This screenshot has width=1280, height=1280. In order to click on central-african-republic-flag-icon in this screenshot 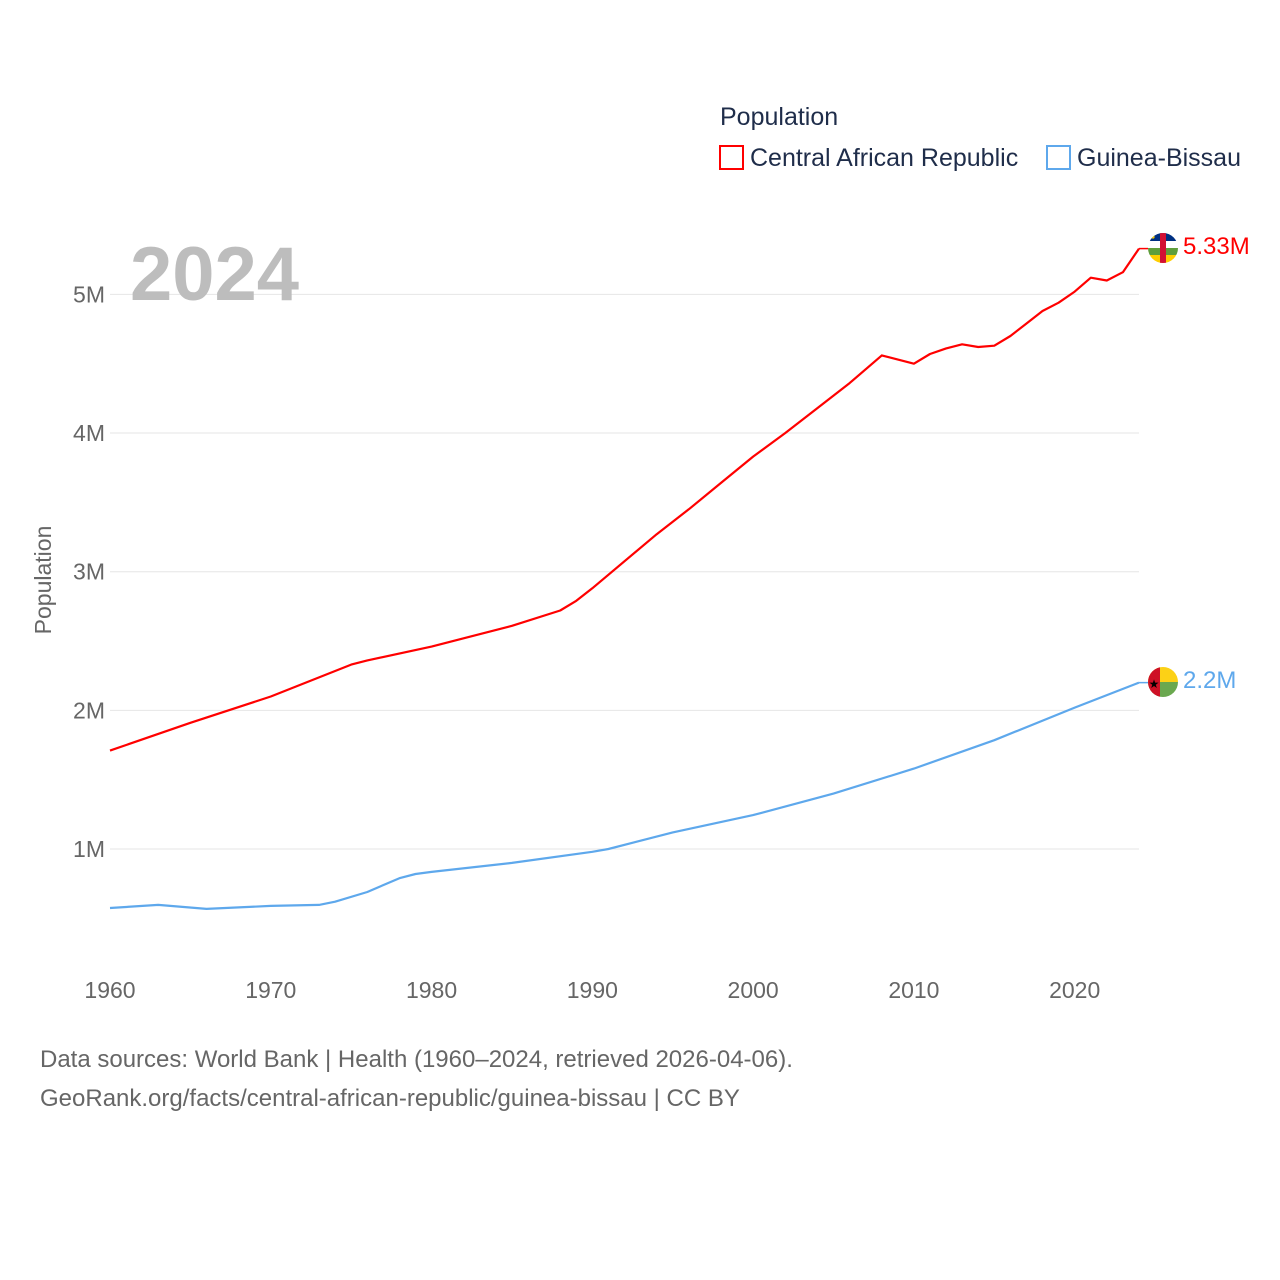, I will do `click(1163, 248)`.